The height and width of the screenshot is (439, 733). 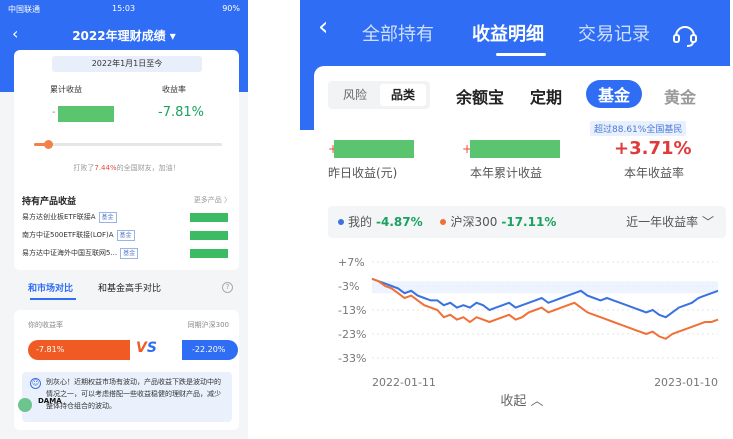 I want to click on product-row: 易方达中证海外中国互联网5... 基金, so click(x=127, y=255).